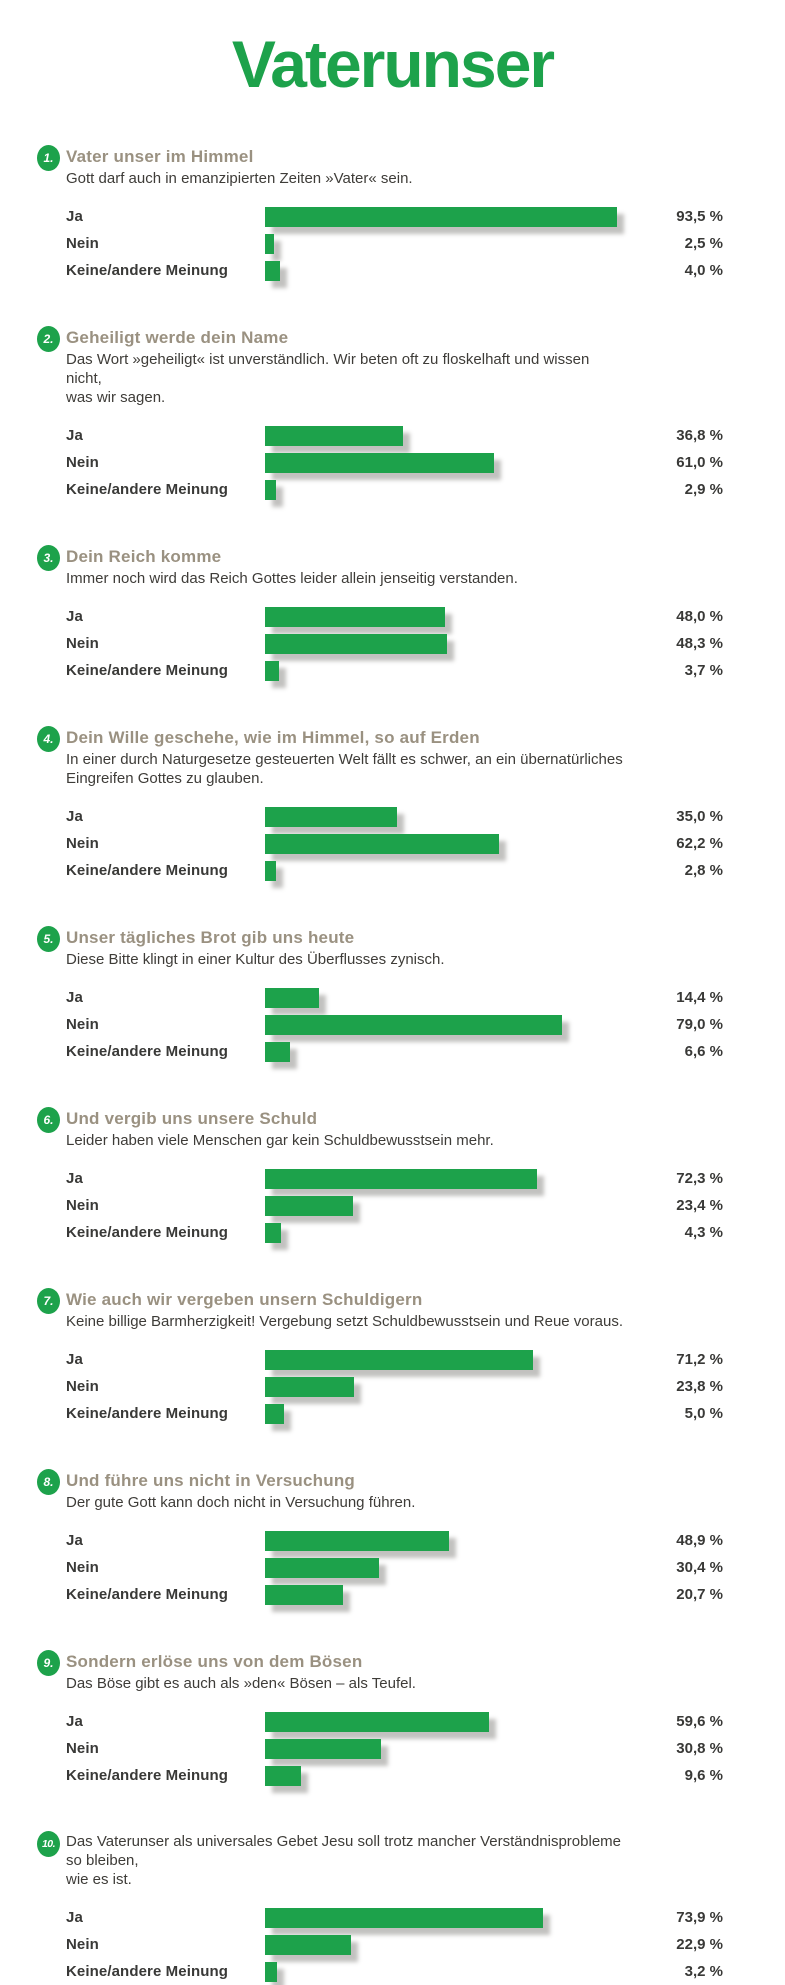 This screenshot has width=785, height=1985. Describe the element at coordinates (699, 1386) in the screenshot. I see `bar-value: 23,8 %` at that location.